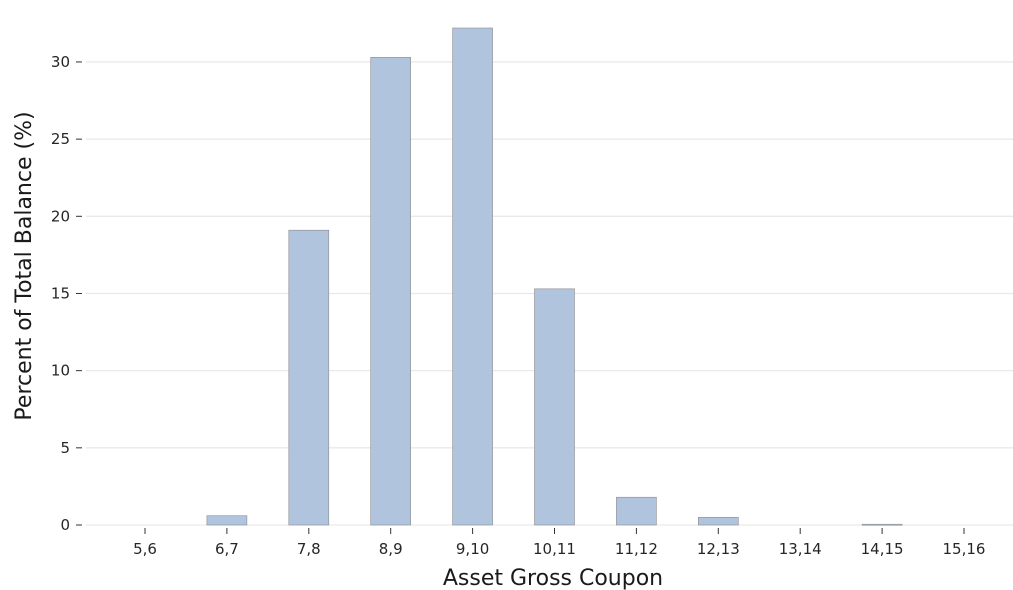  I want to click on x-tick-label: 10,11, so click(554, 549).